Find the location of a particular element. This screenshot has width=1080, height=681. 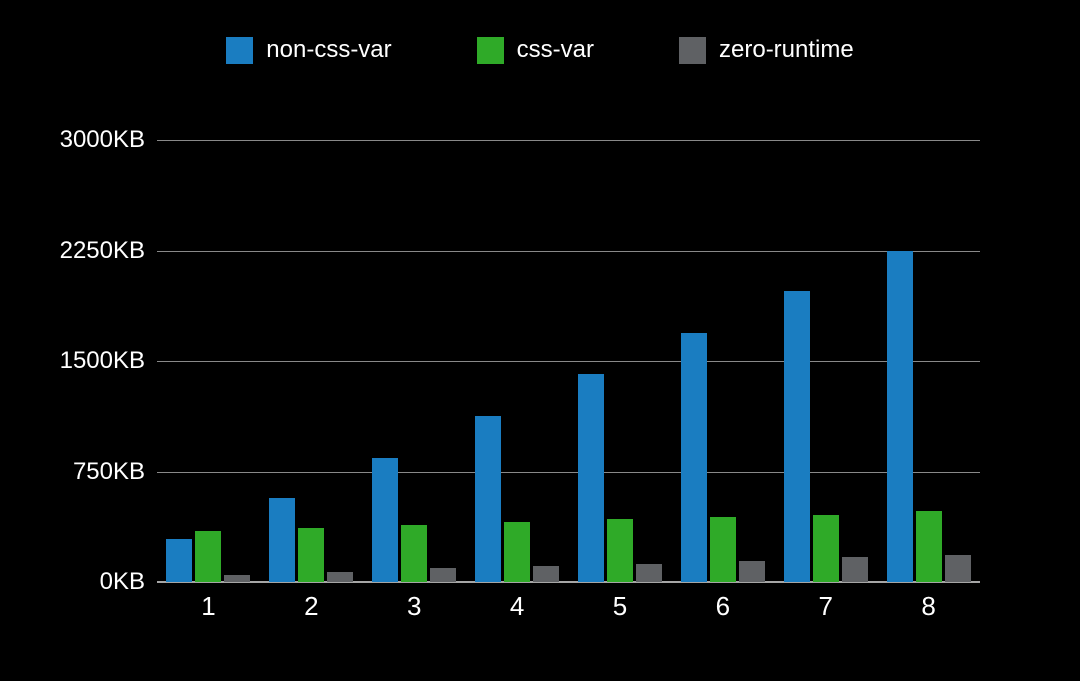

css-var-legend-swatch-icon is located at coordinates (490, 50).